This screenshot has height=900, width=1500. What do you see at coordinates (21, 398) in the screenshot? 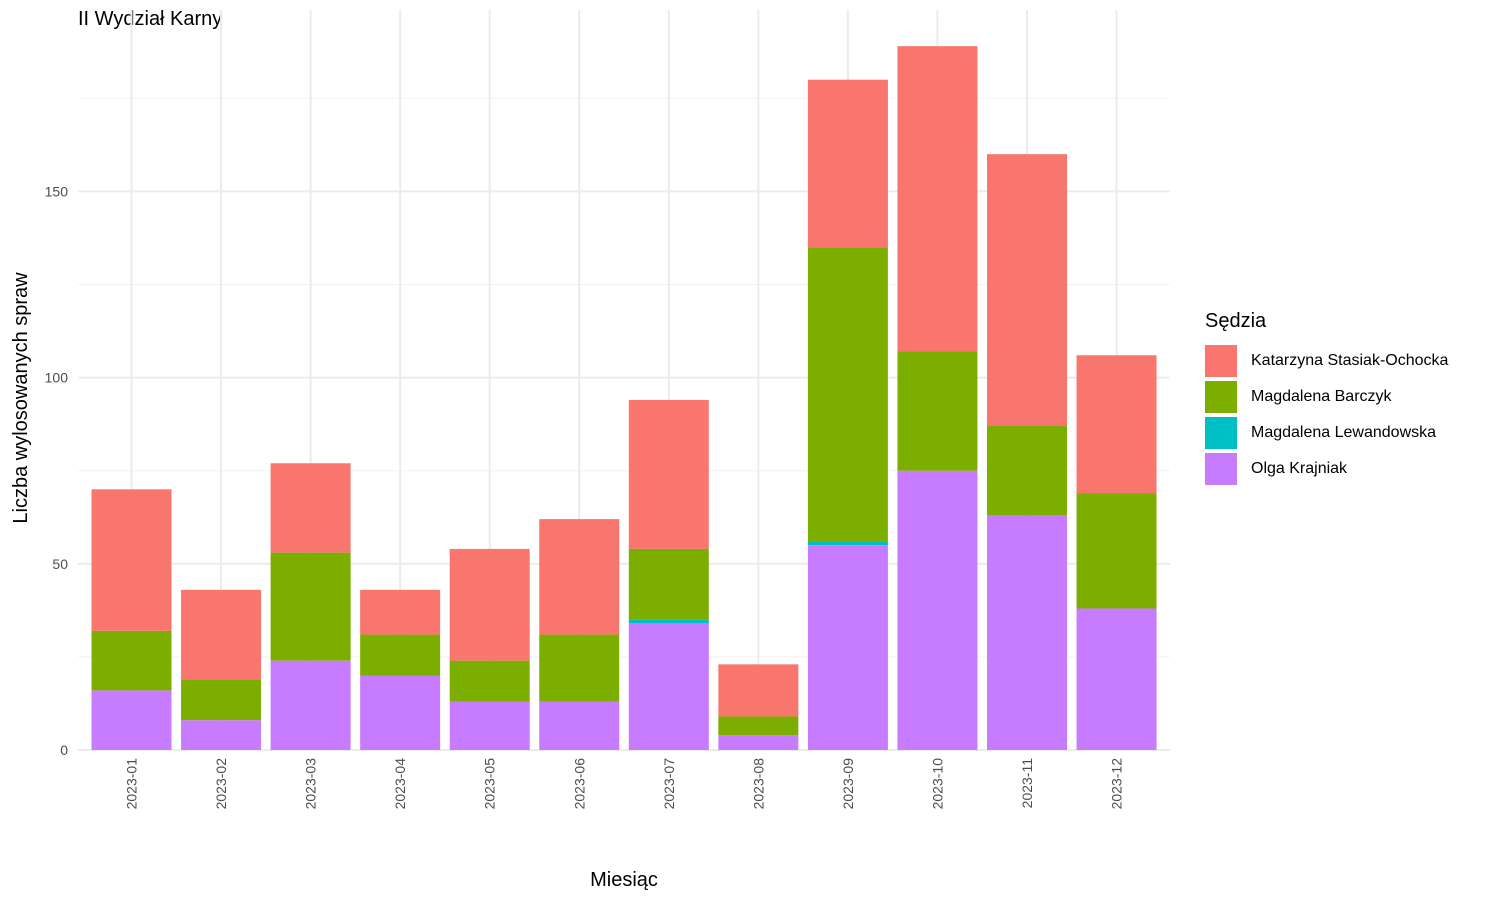
I see `y-axis-title: Liczba wylosowanych spraw` at bounding box center [21, 398].